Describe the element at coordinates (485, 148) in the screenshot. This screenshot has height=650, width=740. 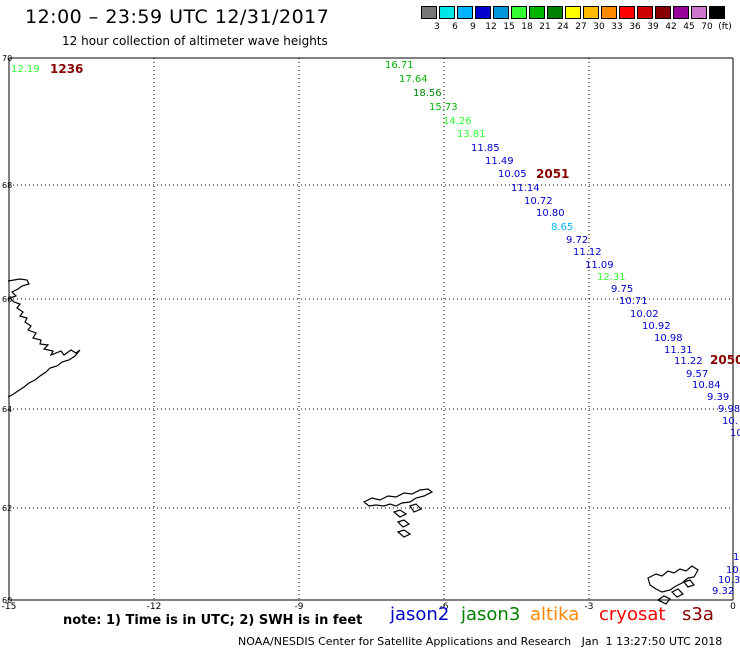
I see `wave-reading: 11.85` at that location.